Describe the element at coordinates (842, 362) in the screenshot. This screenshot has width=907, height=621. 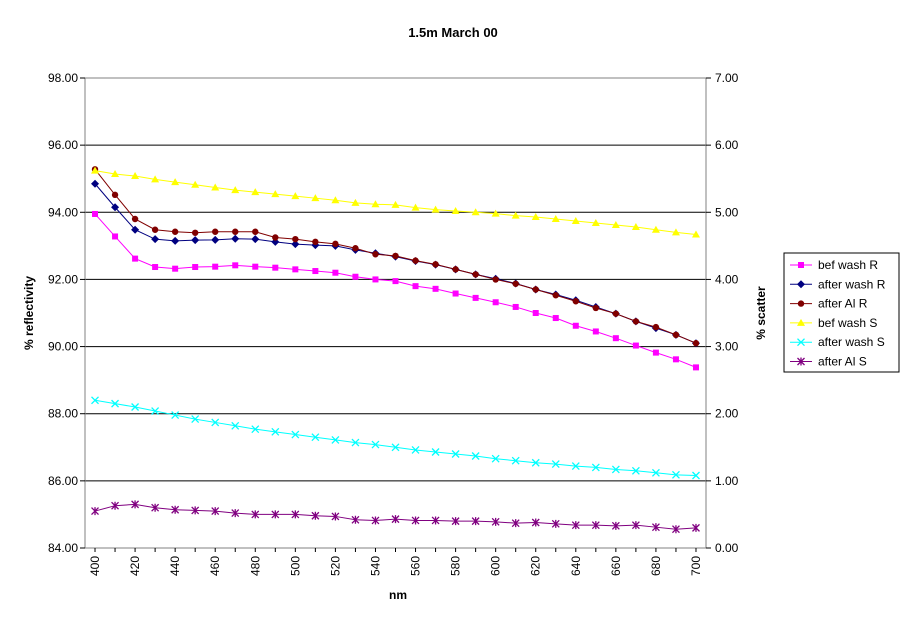
I see `legend-label: after Al S` at that location.